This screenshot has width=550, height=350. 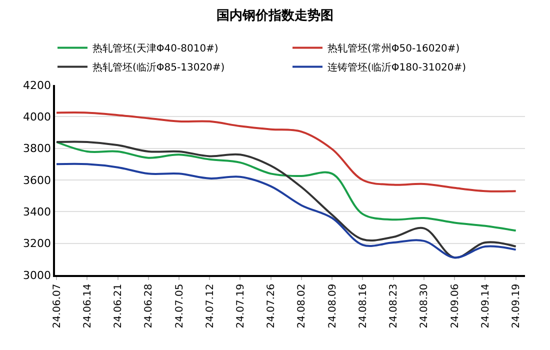 I want to click on x-tick-label: 24.09.06, so click(x=455, y=306).